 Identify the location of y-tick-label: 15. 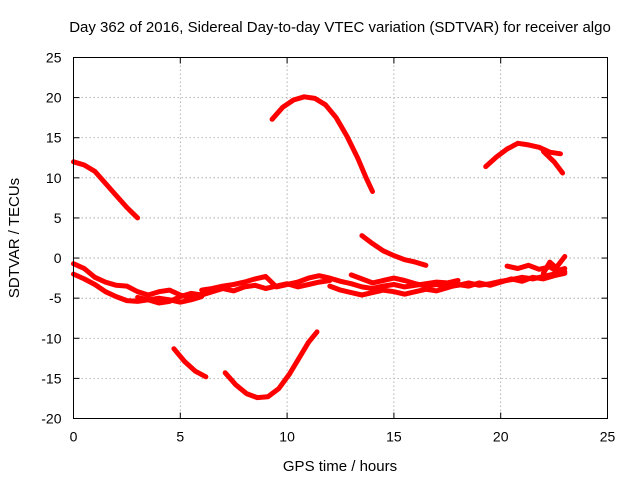
(54, 138).